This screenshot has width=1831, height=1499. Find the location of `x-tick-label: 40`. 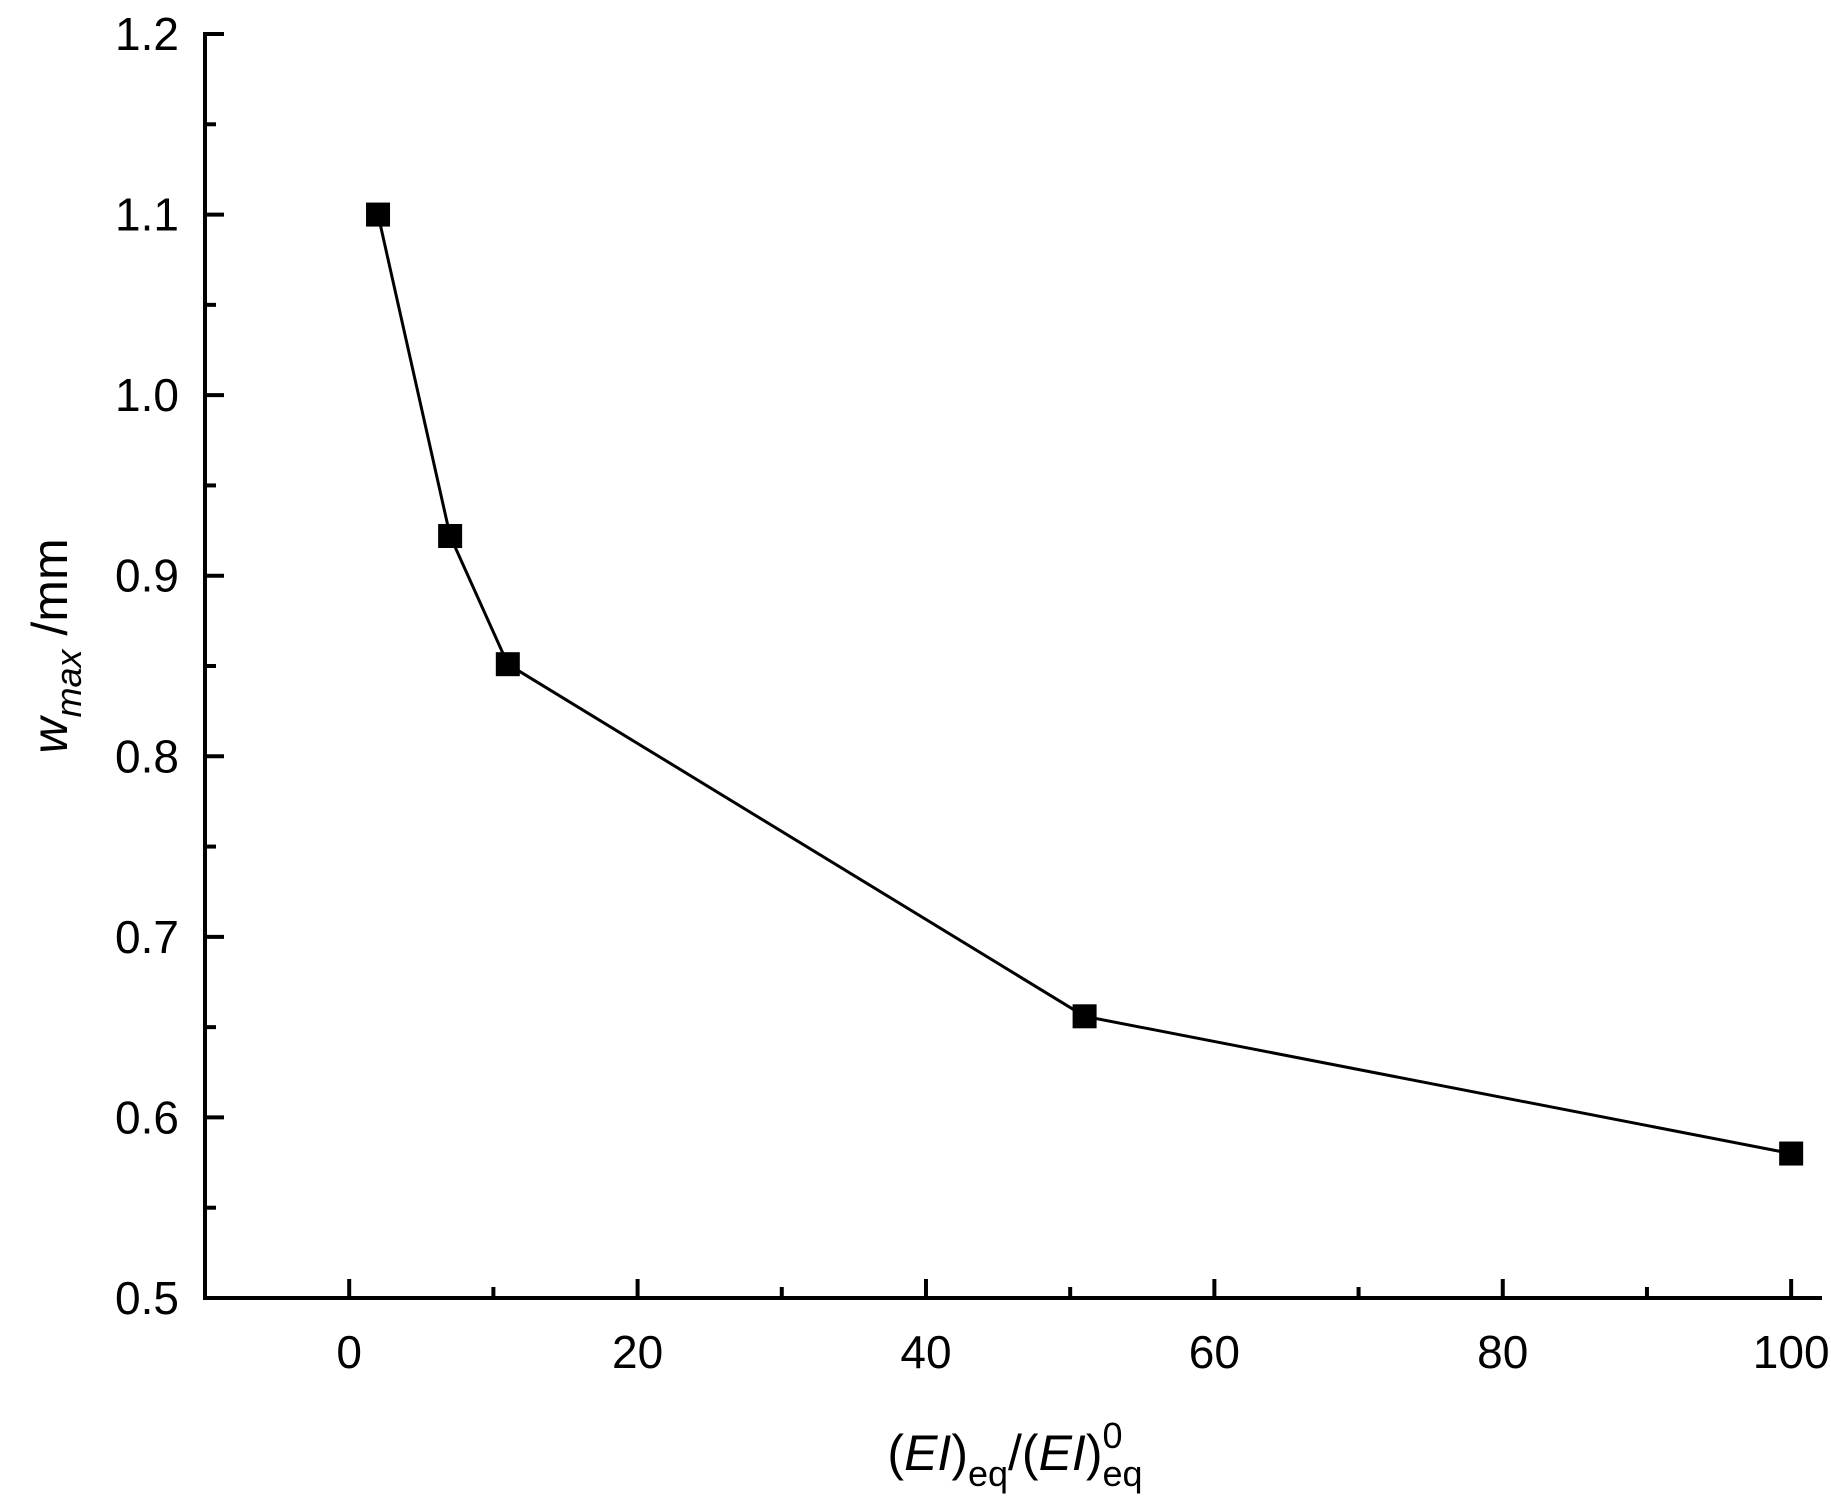

x-tick-label: 40 is located at coordinates (925, 1352).